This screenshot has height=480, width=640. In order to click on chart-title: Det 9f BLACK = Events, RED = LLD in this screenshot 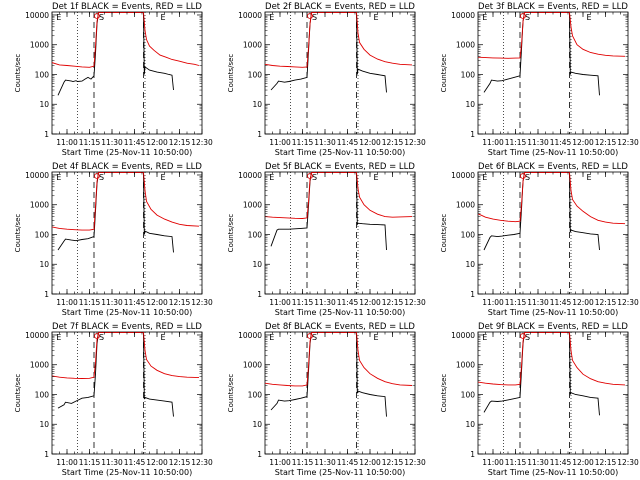, I will do `click(553, 327)`.